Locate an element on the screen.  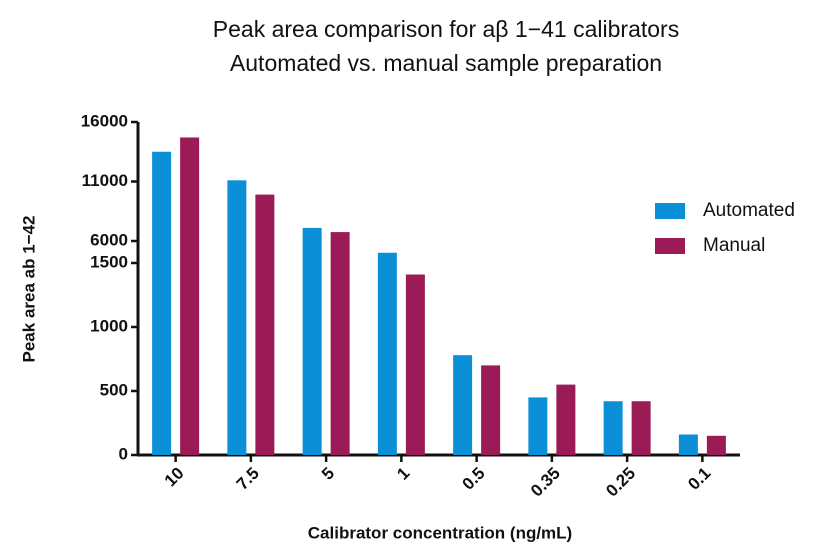
x-tick-label: 0.1 is located at coordinates (699, 479).